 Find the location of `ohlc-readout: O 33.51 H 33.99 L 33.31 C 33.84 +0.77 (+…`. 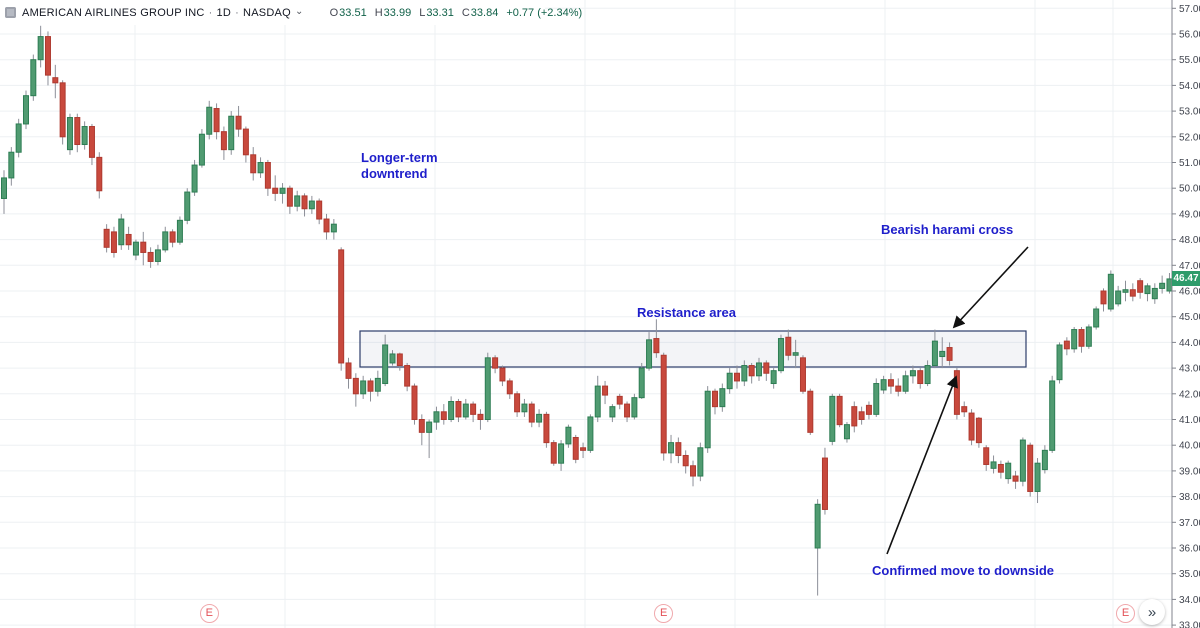

ohlc-readout: O 33.51 H 33.99 L 33.31 C 33.84 +0.77 (+… is located at coordinates (456, 13).